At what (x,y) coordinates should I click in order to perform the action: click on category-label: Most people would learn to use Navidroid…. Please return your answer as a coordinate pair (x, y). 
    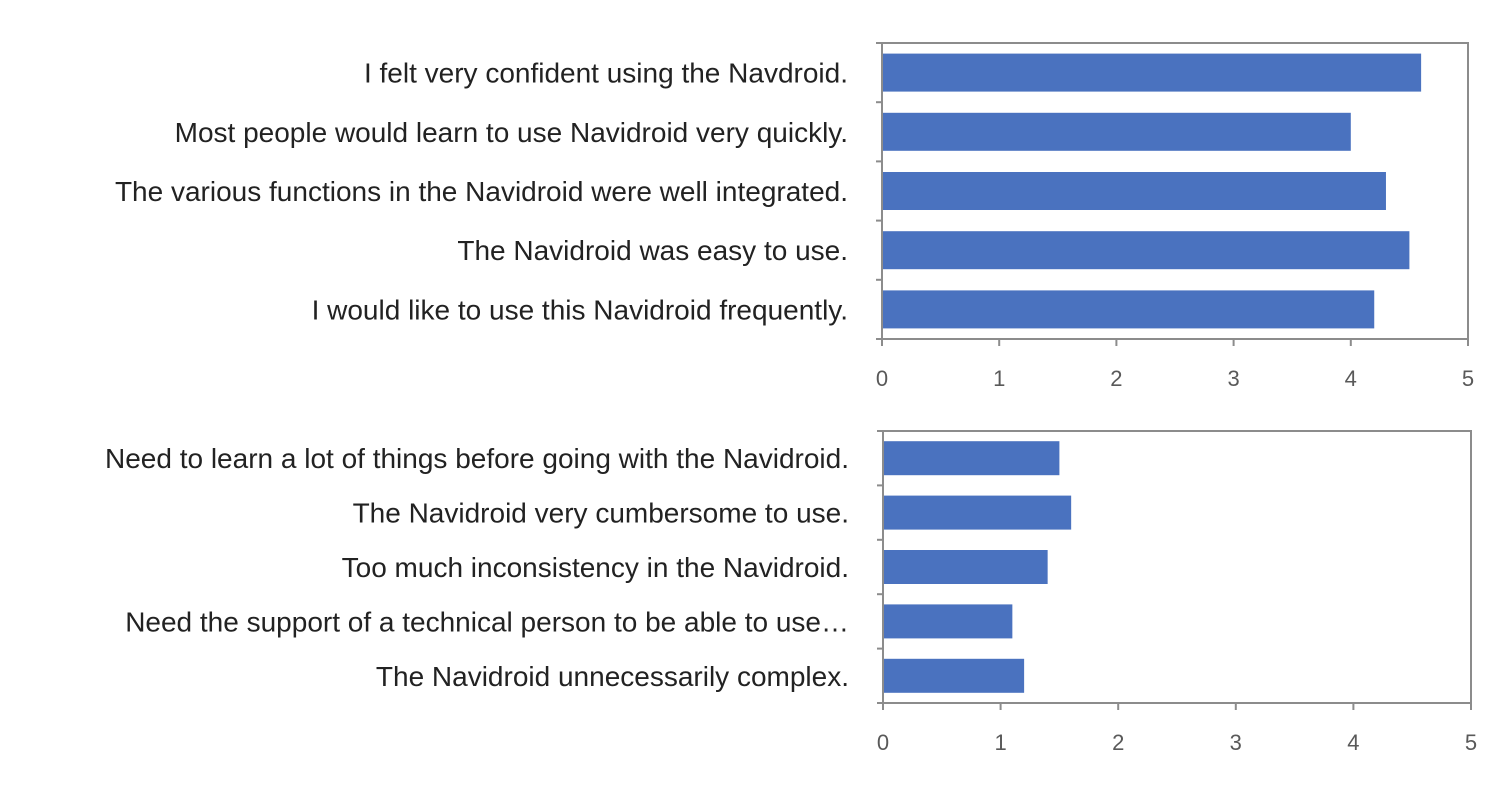
    Looking at the image, I should click on (511, 132).